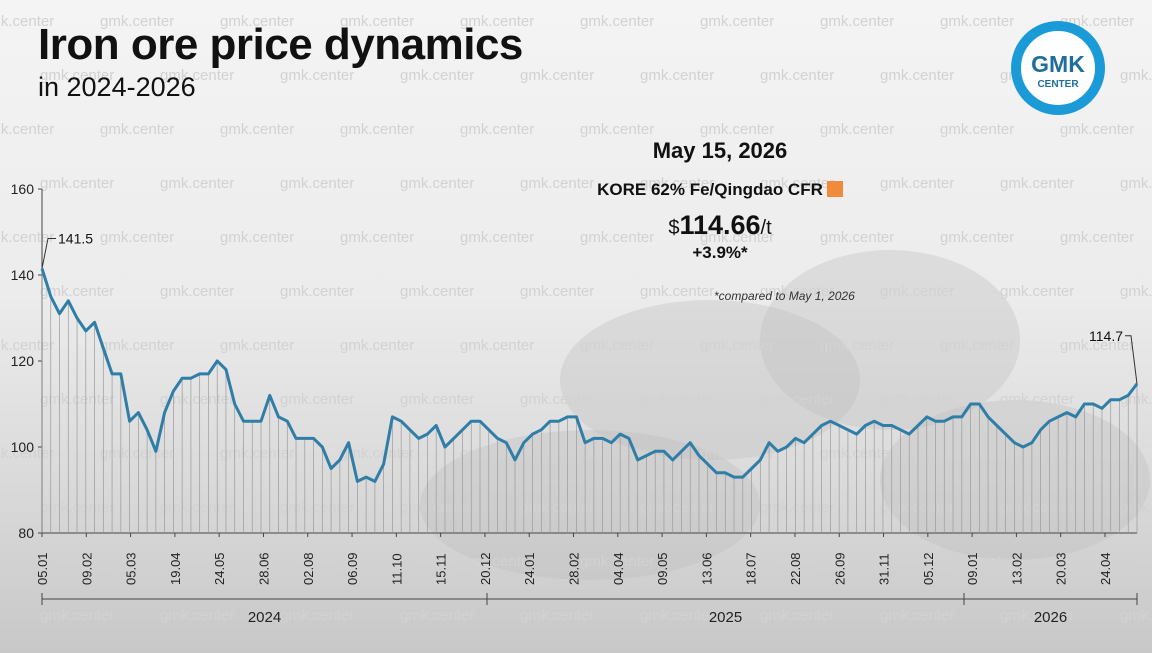  Describe the element at coordinates (485, 568) in the screenshot. I see `x-tick-label: 20.12` at that location.